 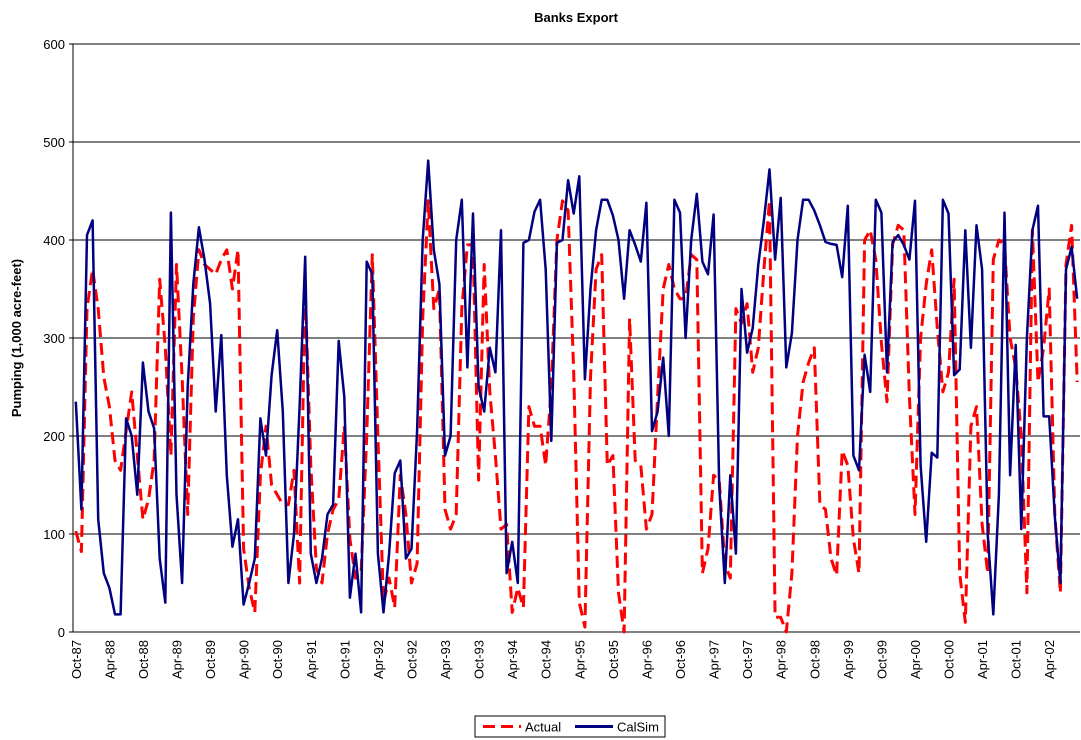 What do you see at coordinates (54, 240) in the screenshot?
I see `y-tick-label: 400` at bounding box center [54, 240].